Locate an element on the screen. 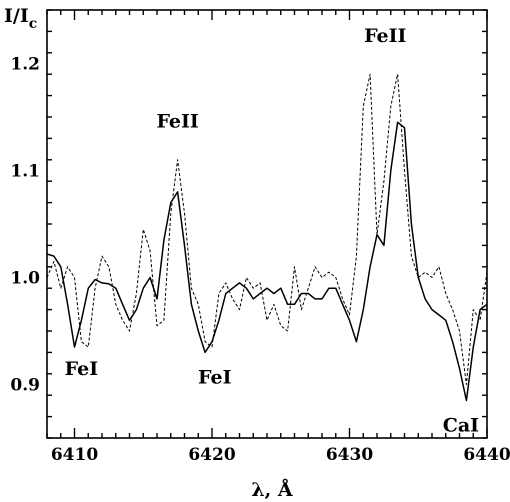 The width and height of the screenshot is (510, 502). y-axis-title: I/Ic is located at coordinates (20, 18).